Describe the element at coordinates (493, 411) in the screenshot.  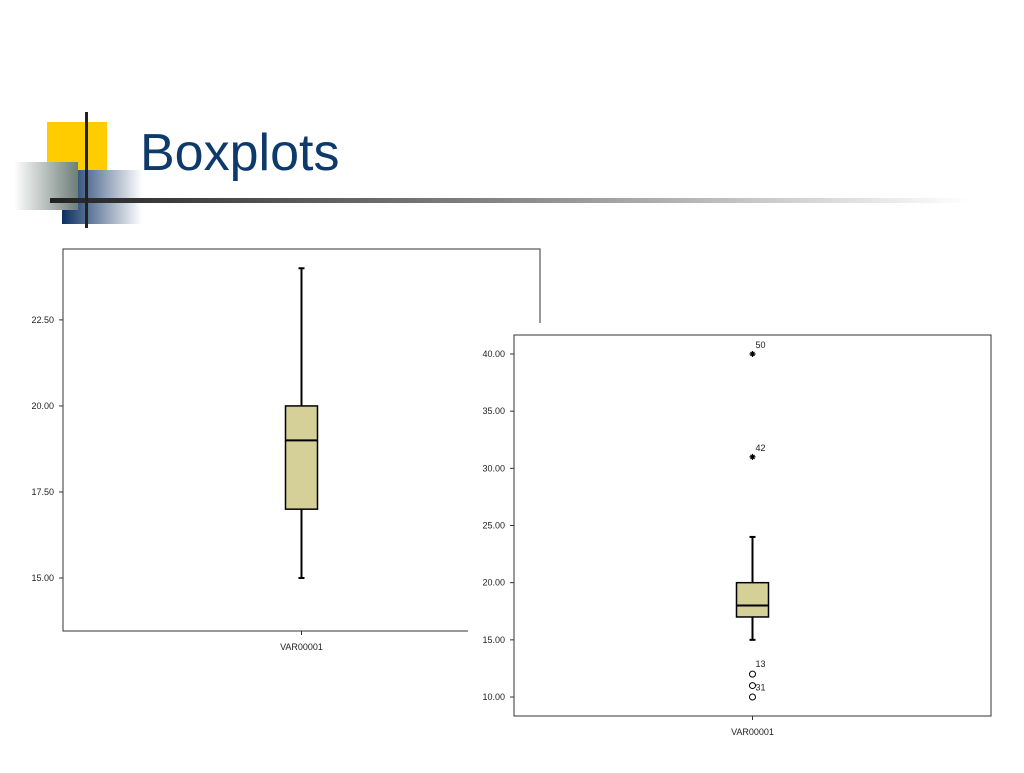
I see `y-tick-label: 35.00` at that location.